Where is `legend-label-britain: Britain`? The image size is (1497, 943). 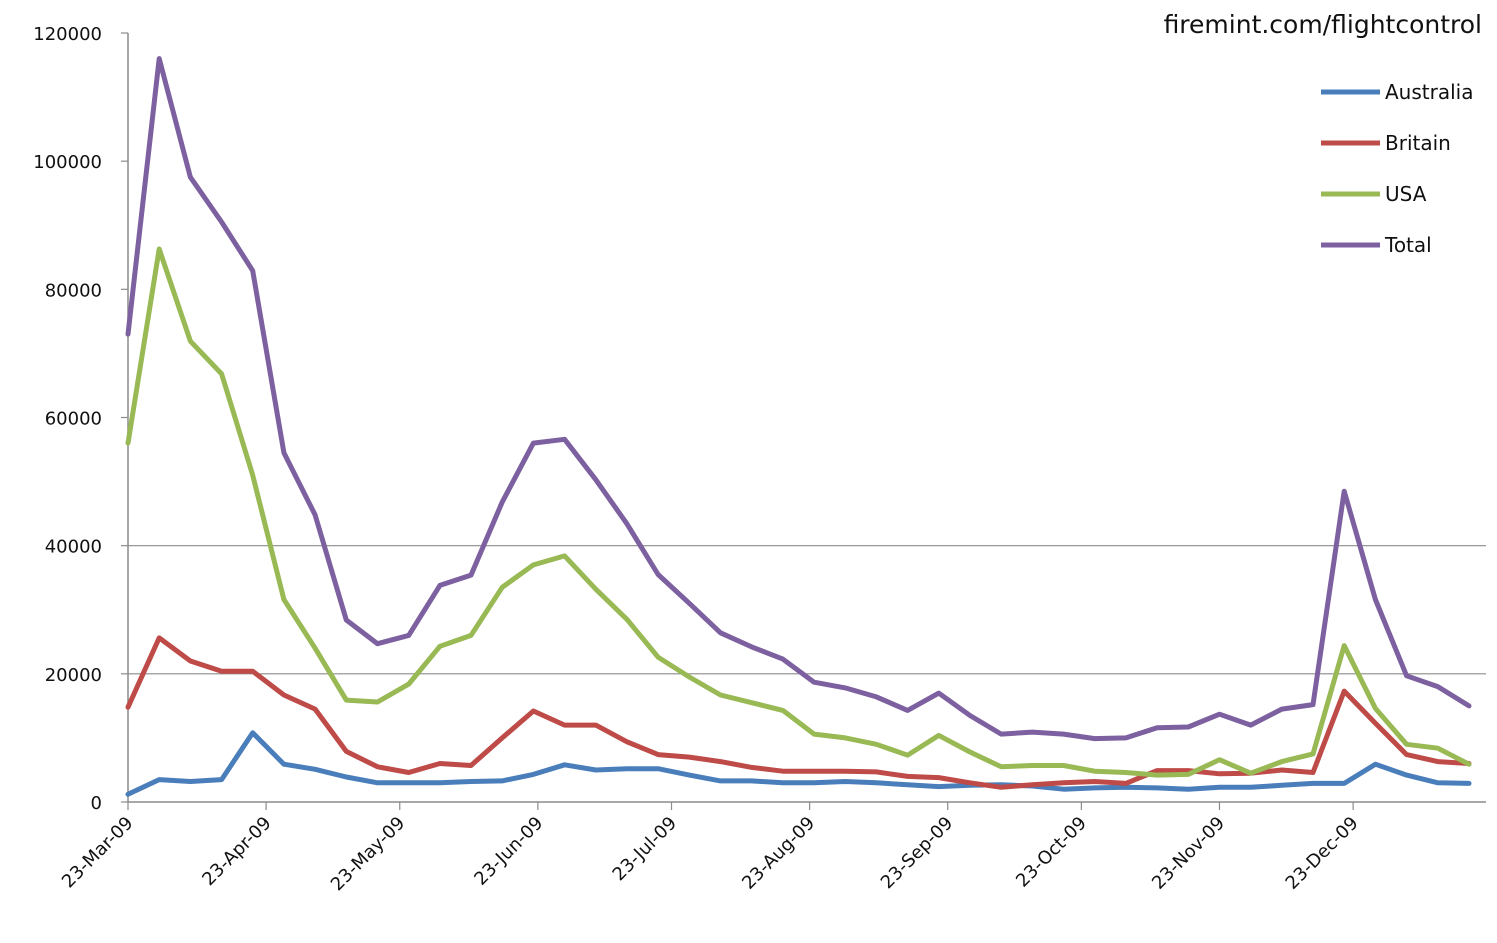 legend-label-britain: Britain is located at coordinates (1418, 143).